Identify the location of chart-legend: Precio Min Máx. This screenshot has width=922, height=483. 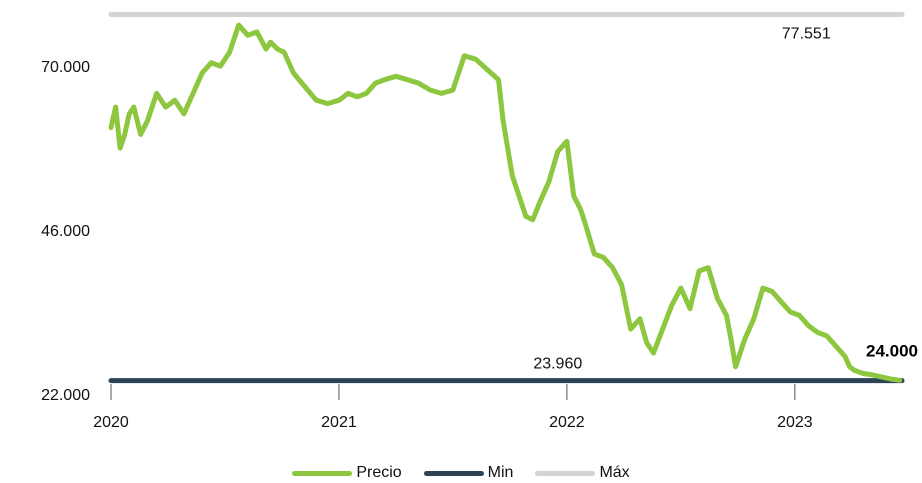
(461, 473).